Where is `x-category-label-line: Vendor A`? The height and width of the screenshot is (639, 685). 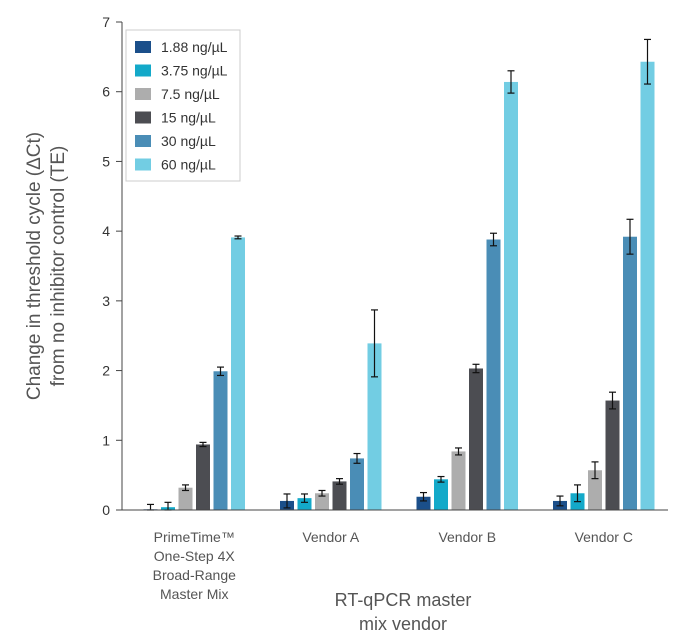 x-category-label-line: Vendor A is located at coordinates (330, 537).